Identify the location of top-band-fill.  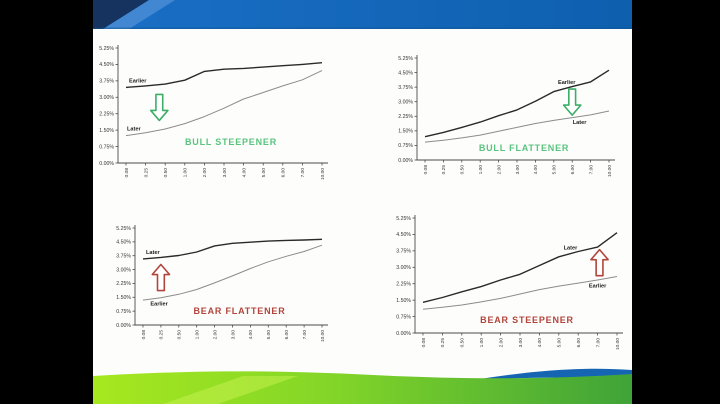
(362, 14).